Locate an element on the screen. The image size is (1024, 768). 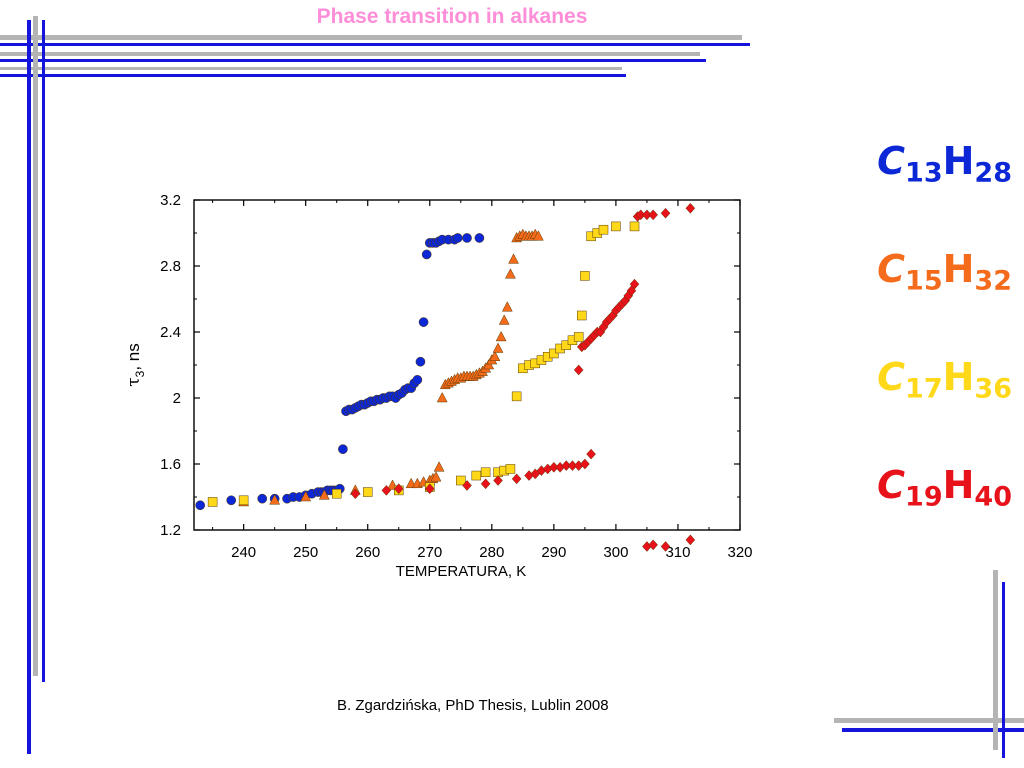
y-tick-label: 1.6 is located at coordinates (170, 464).